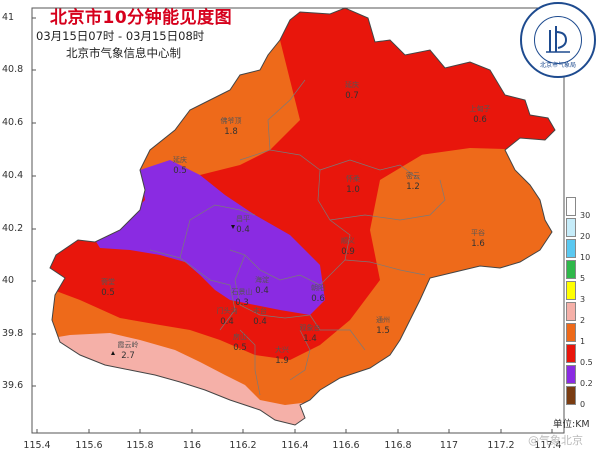 This screenshot has height=453, width=600. What do you see at coordinates (548, 445) in the screenshot?
I see `lon-label: 117.4` at bounding box center [548, 445].